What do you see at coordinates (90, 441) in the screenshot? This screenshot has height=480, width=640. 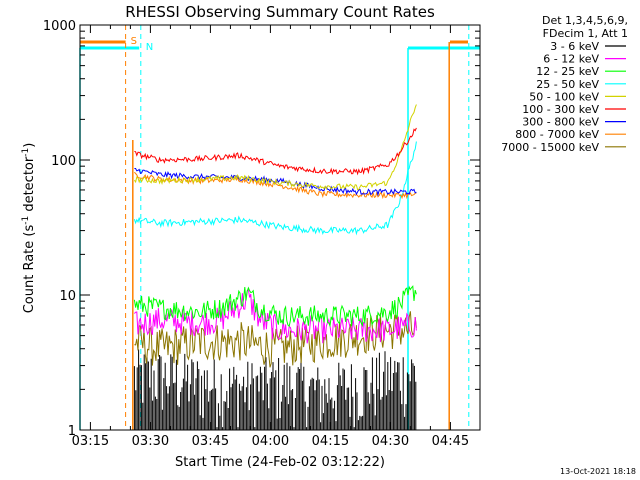 I see `x-tick-label-0: 03:15` at bounding box center [90, 441].